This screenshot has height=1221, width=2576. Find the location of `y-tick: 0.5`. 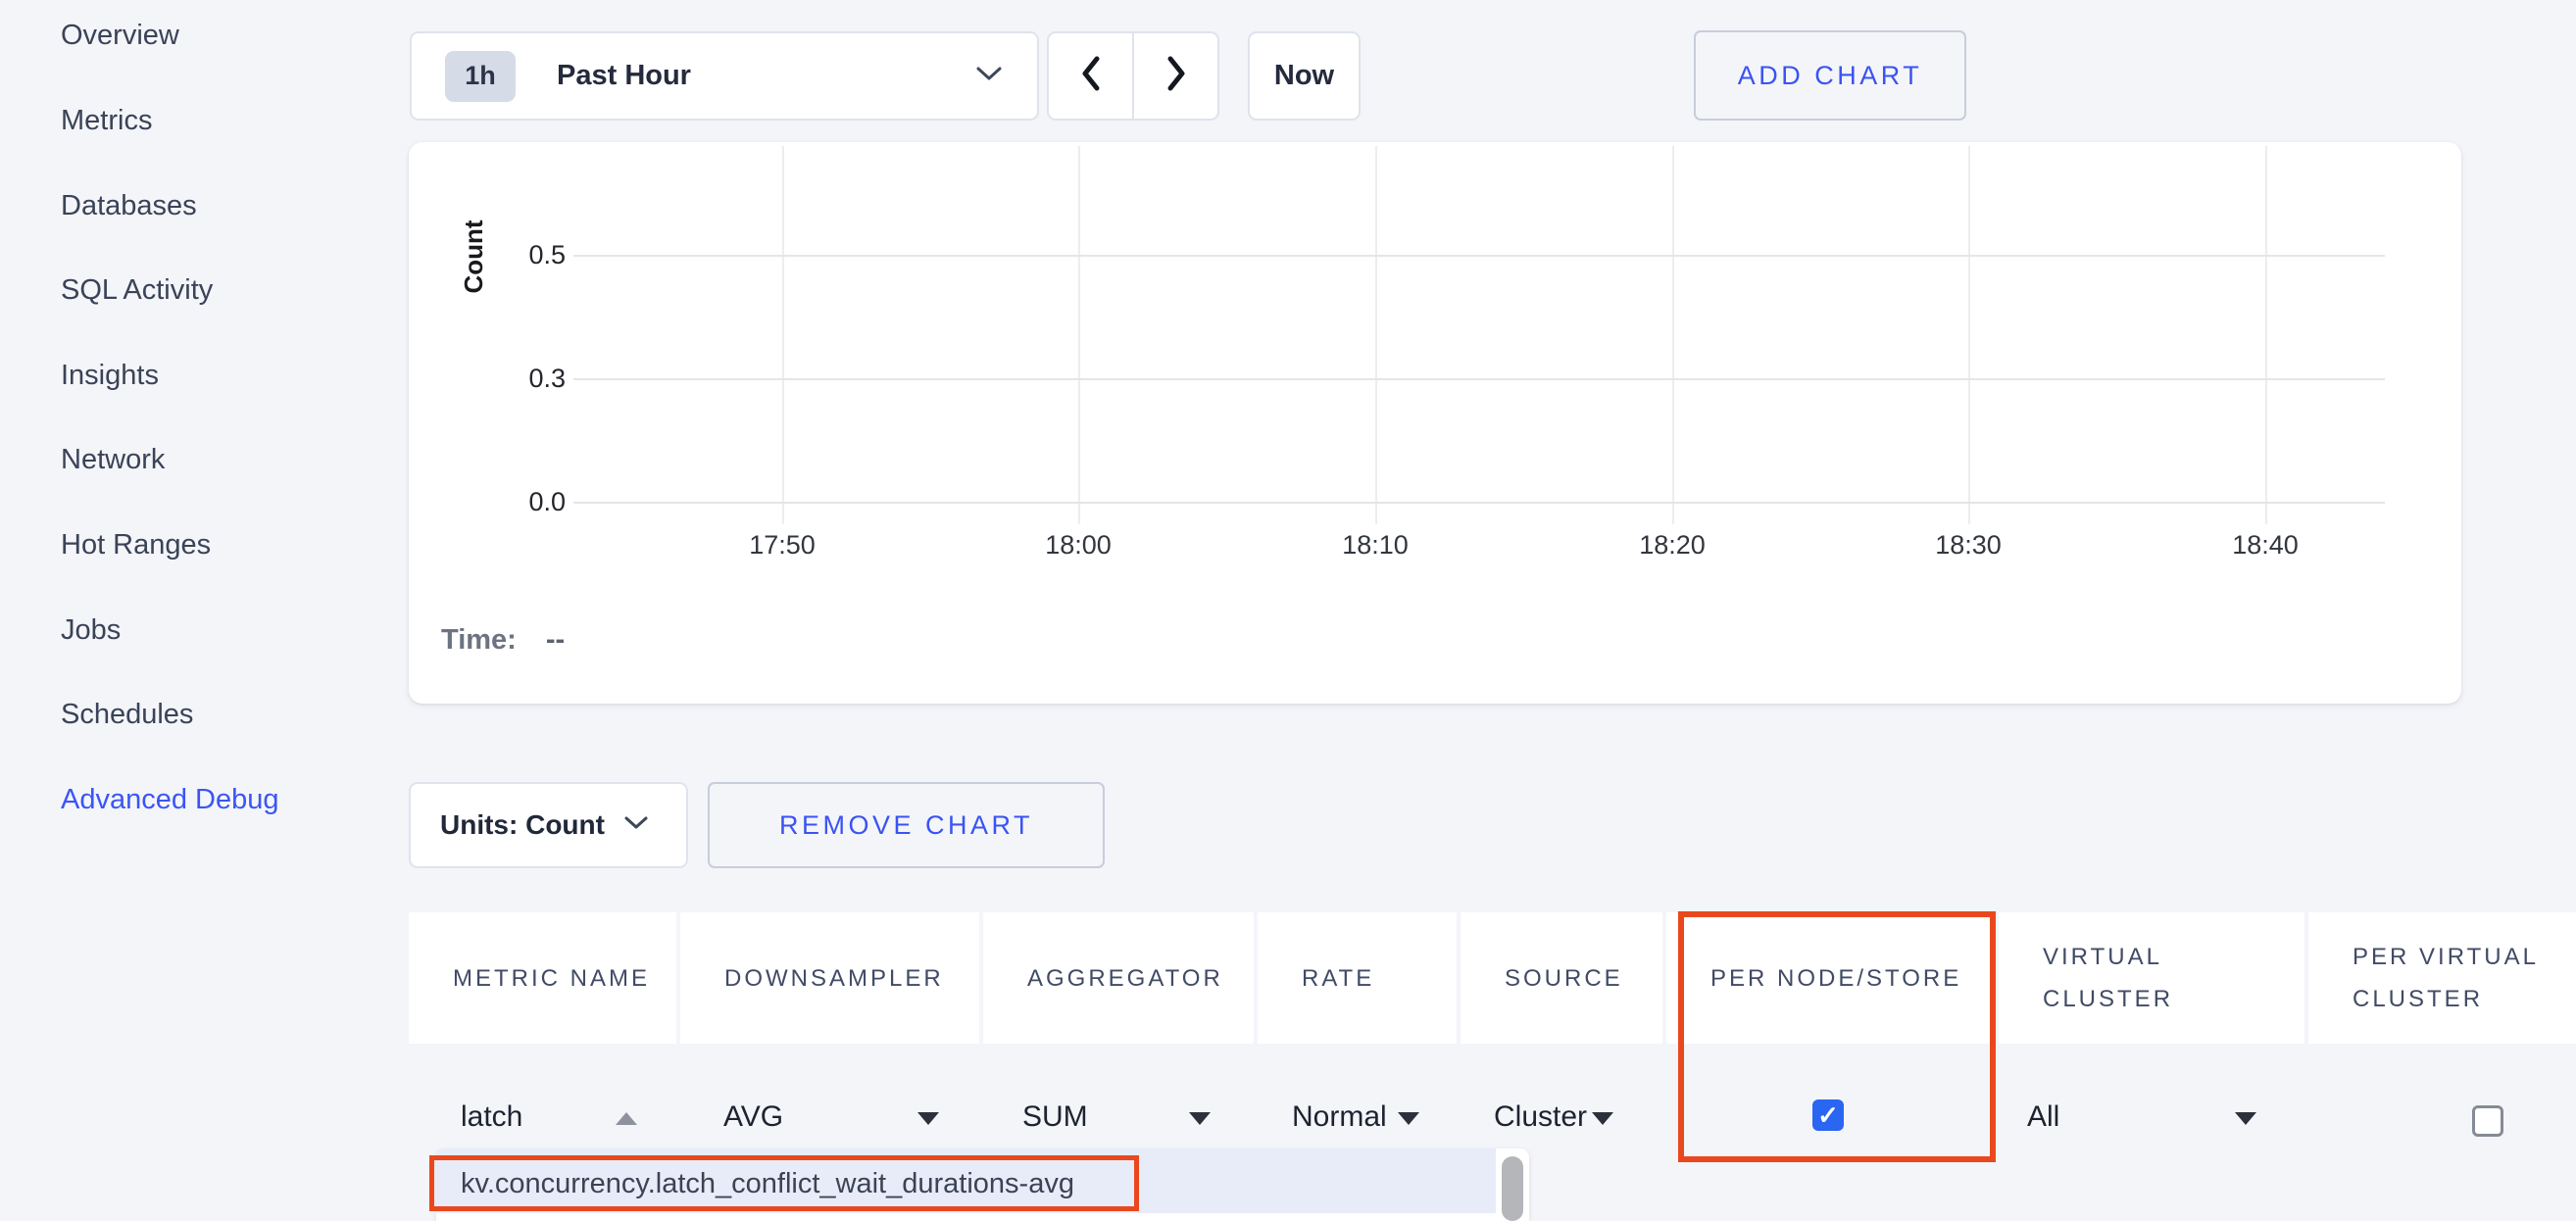

y-tick: 0.5 is located at coordinates (547, 254).